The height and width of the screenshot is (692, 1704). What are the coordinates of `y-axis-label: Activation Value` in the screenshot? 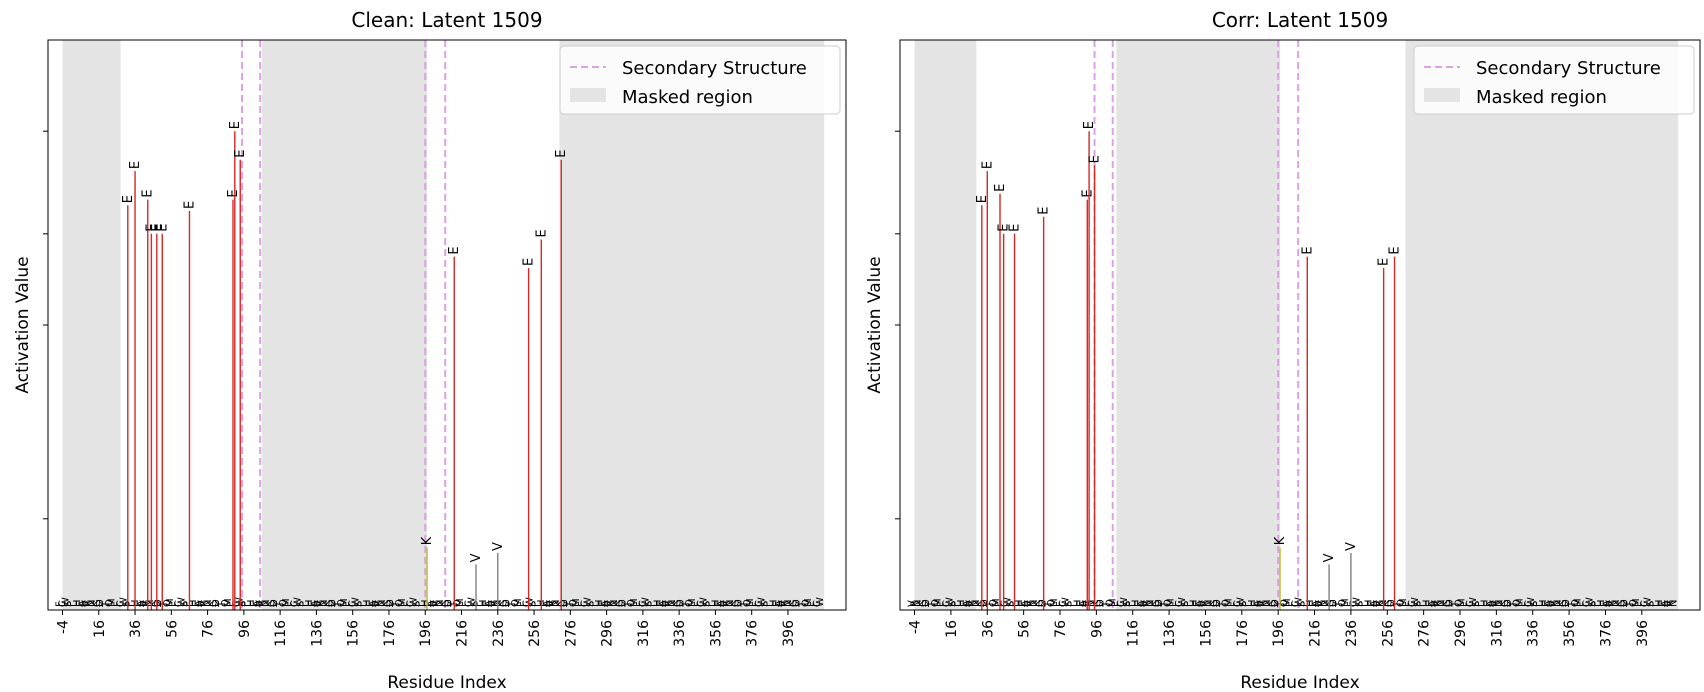 It's located at (875, 324).